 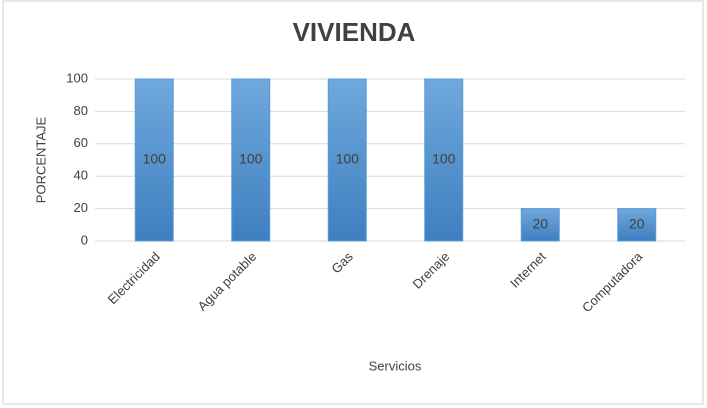 What do you see at coordinates (40, 159) in the screenshot?
I see `y-axis-label: PORCENTAJE` at bounding box center [40, 159].